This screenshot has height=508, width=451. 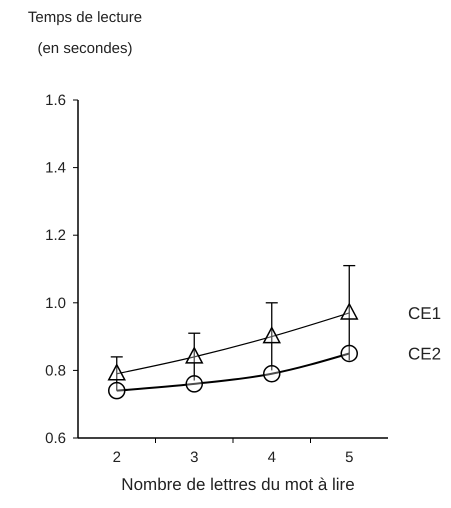 I want to click on y-tick-label: 1.0, so click(x=55, y=303).